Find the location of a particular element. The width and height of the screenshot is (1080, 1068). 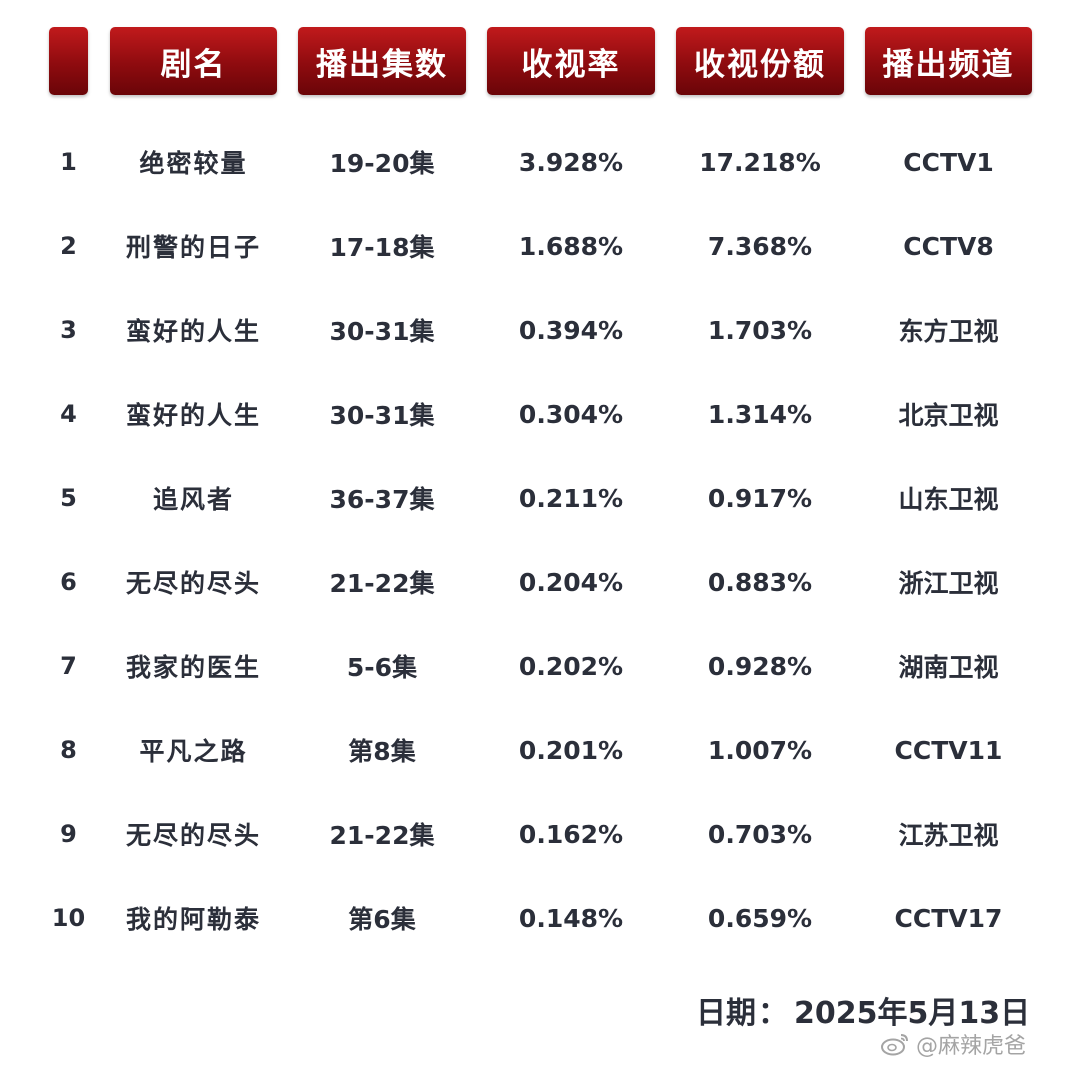

name-cell: 追风者 is located at coordinates (193, 499).